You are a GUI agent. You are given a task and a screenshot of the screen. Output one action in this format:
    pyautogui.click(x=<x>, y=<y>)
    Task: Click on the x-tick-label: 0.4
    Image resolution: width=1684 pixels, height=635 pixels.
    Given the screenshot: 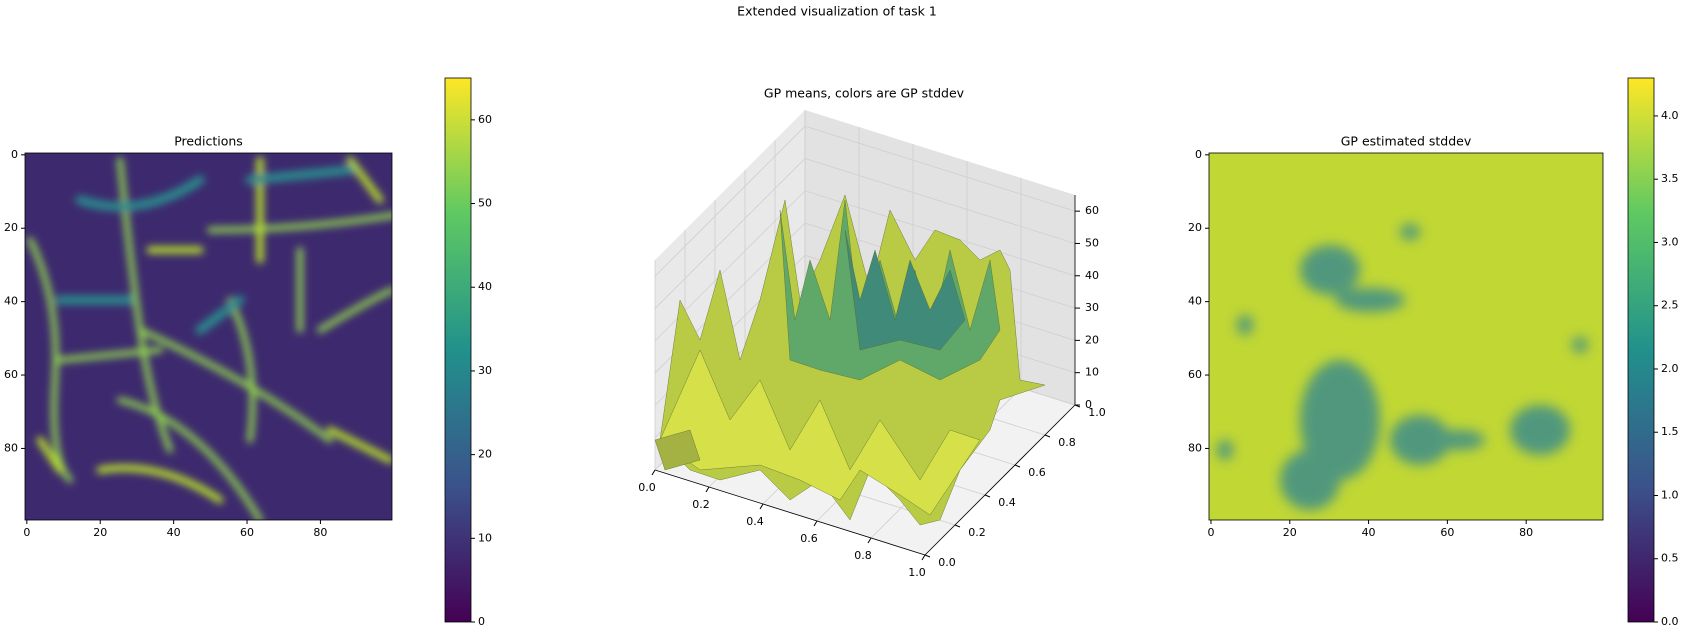 What is the action you would take?
    pyautogui.click(x=755, y=521)
    